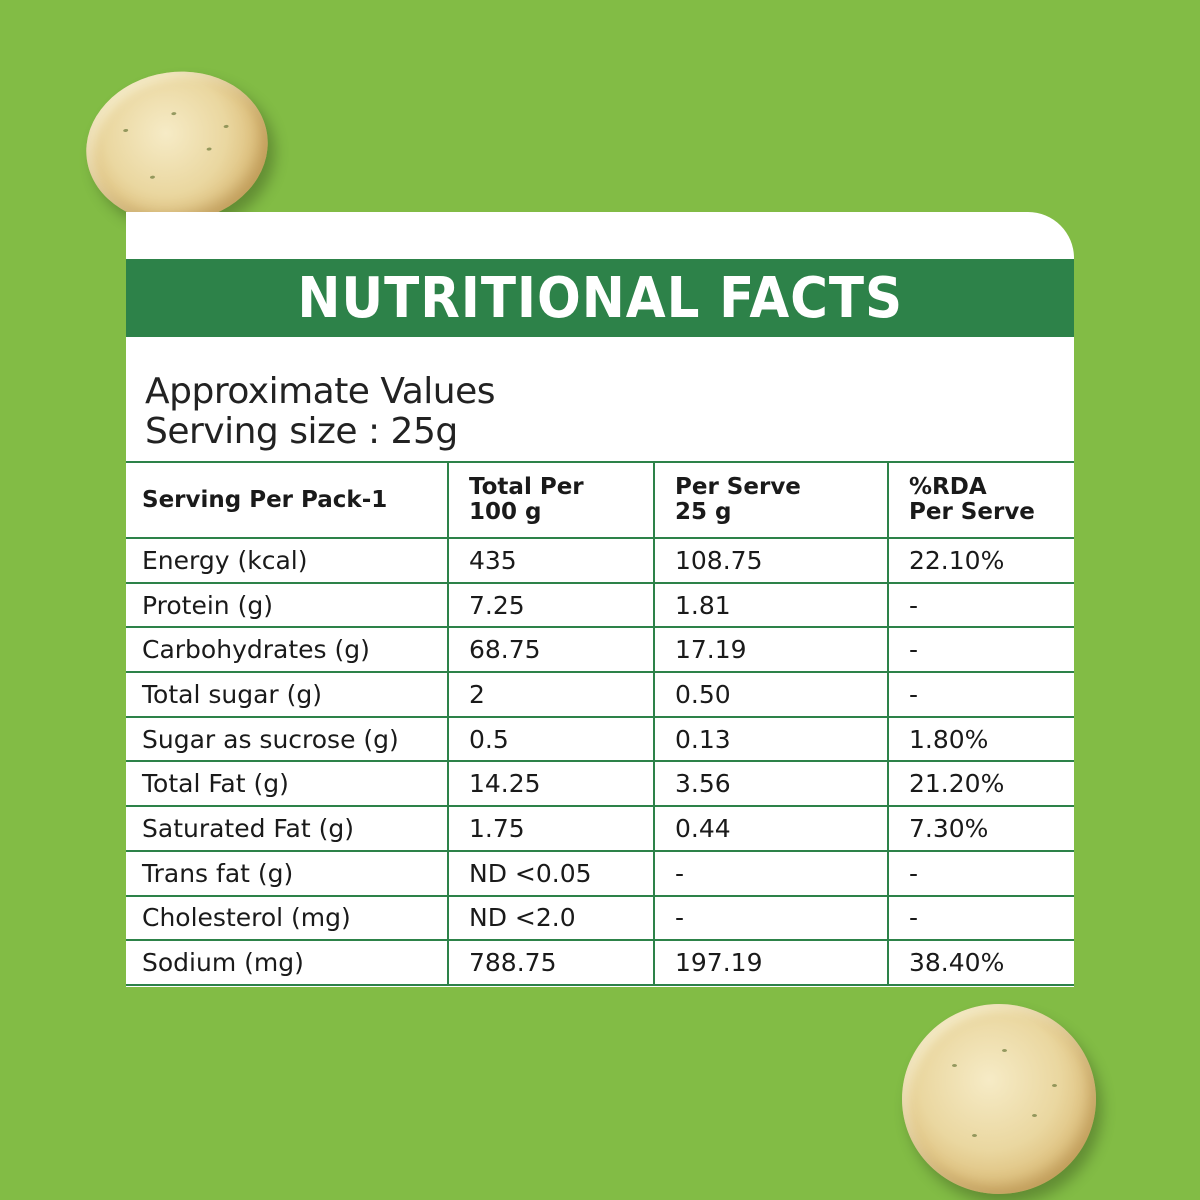  Describe the element at coordinates (551, 784) in the screenshot. I see `total-per-100g-cell: 14.25` at that location.